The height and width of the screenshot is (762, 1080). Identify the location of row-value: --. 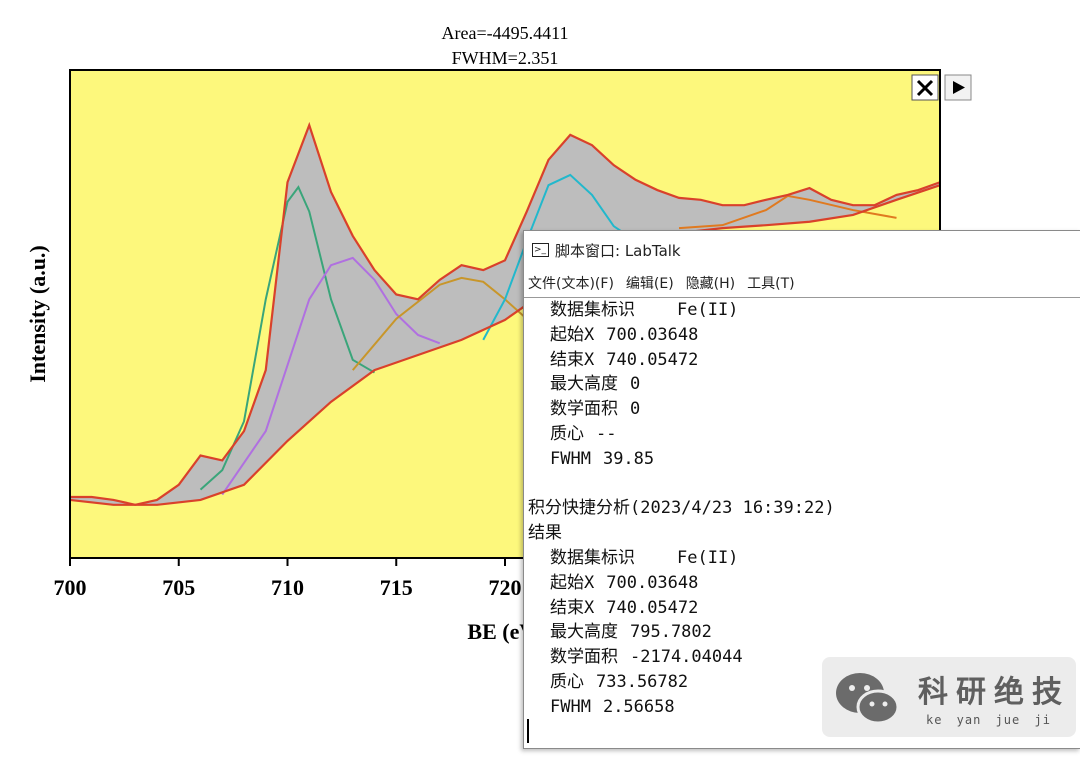
(606, 433).